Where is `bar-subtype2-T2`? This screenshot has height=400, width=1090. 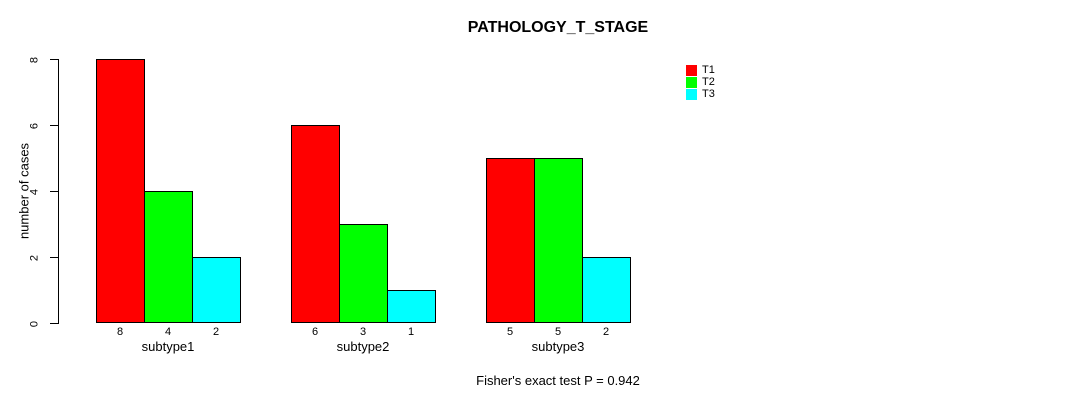 bar-subtype2-T2 is located at coordinates (363, 273).